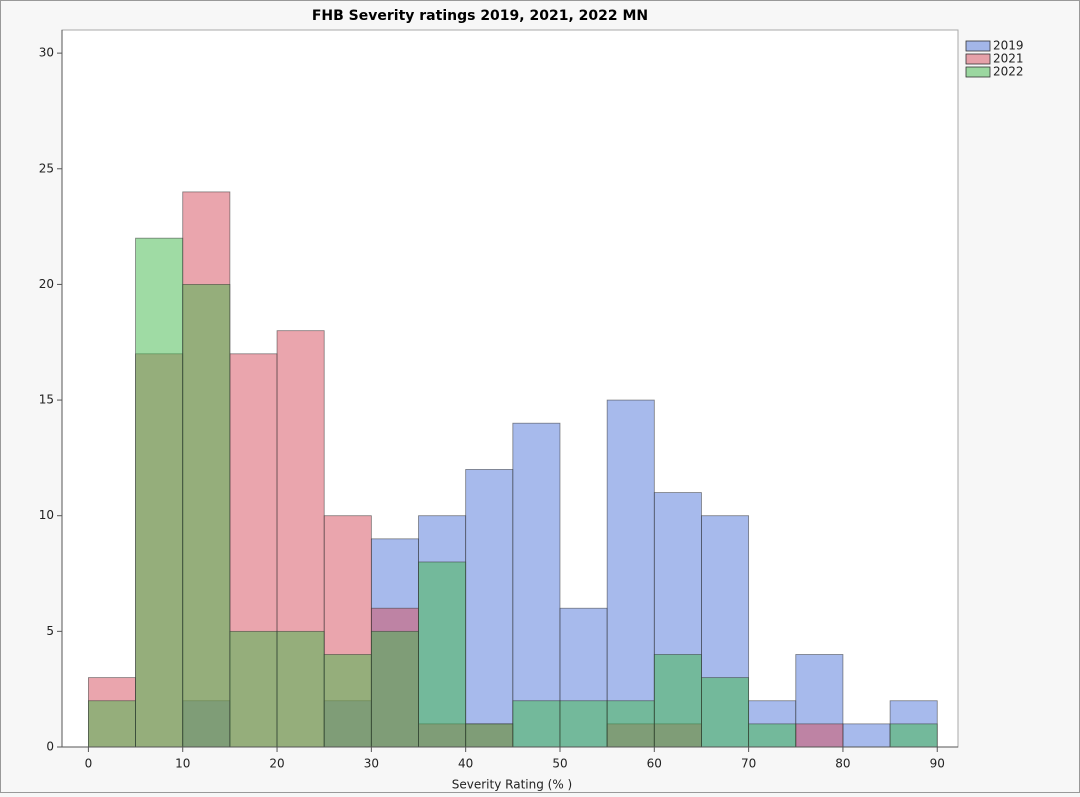  I want to click on x-tick-label: 10, so click(182, 764).